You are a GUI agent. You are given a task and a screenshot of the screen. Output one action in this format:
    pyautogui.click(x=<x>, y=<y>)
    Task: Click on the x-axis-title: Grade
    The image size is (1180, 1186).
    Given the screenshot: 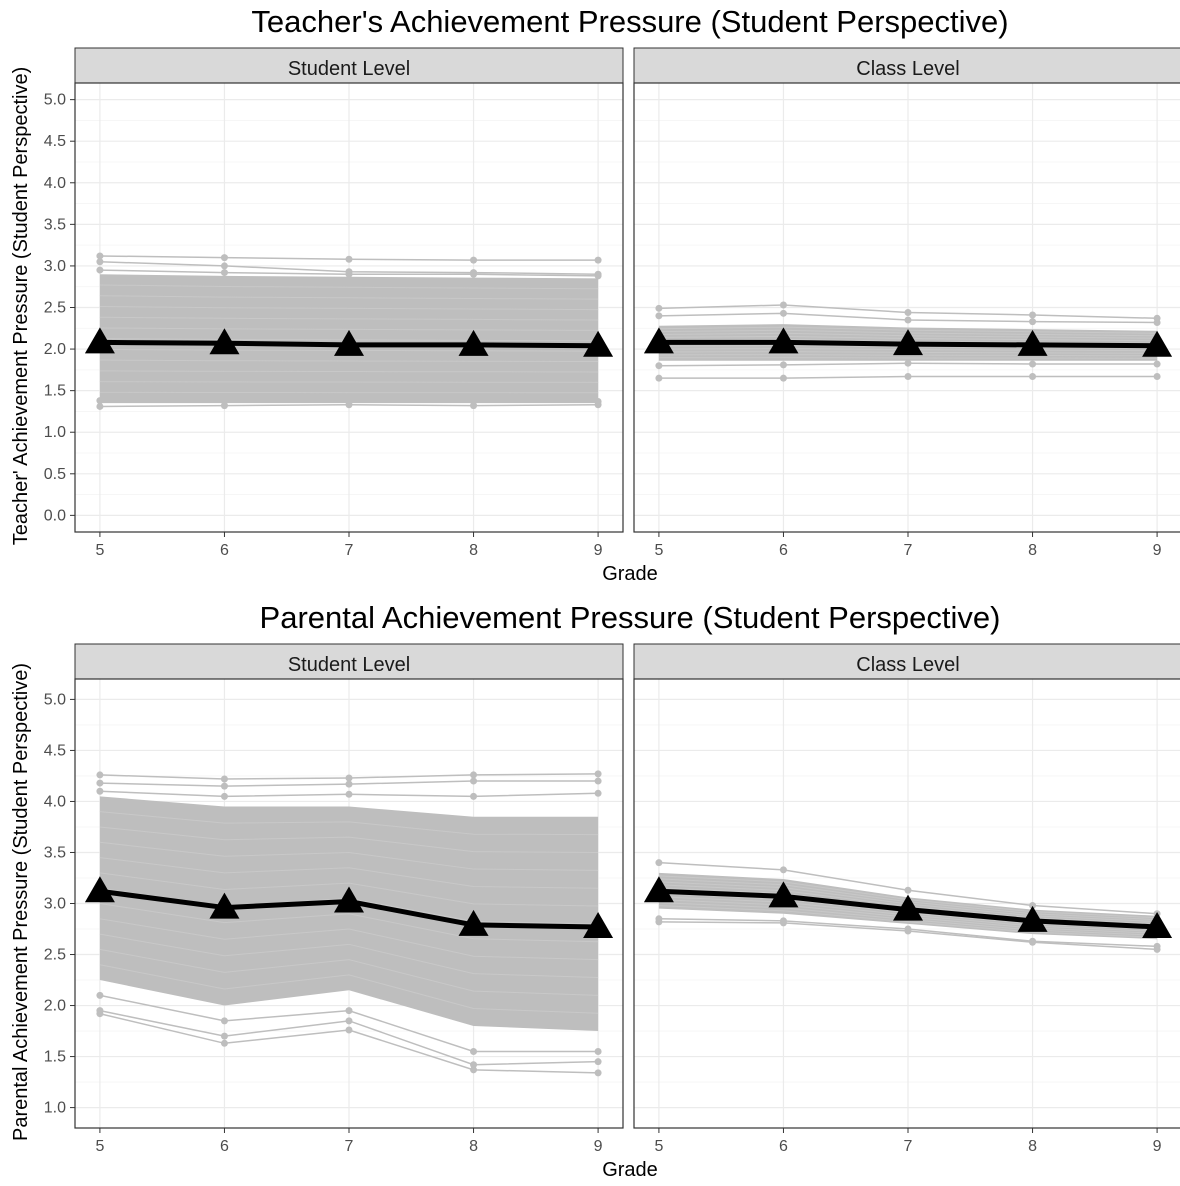 What is the action you would take?
    pyautogui.click(x=630, y=1170)
    